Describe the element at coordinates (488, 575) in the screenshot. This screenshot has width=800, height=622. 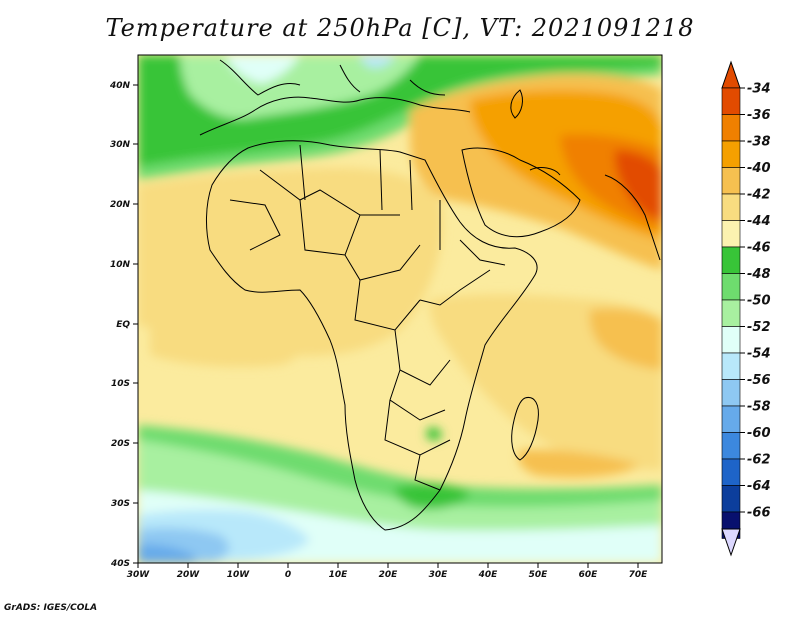
I see `x-tick-label: 40E` at that location.